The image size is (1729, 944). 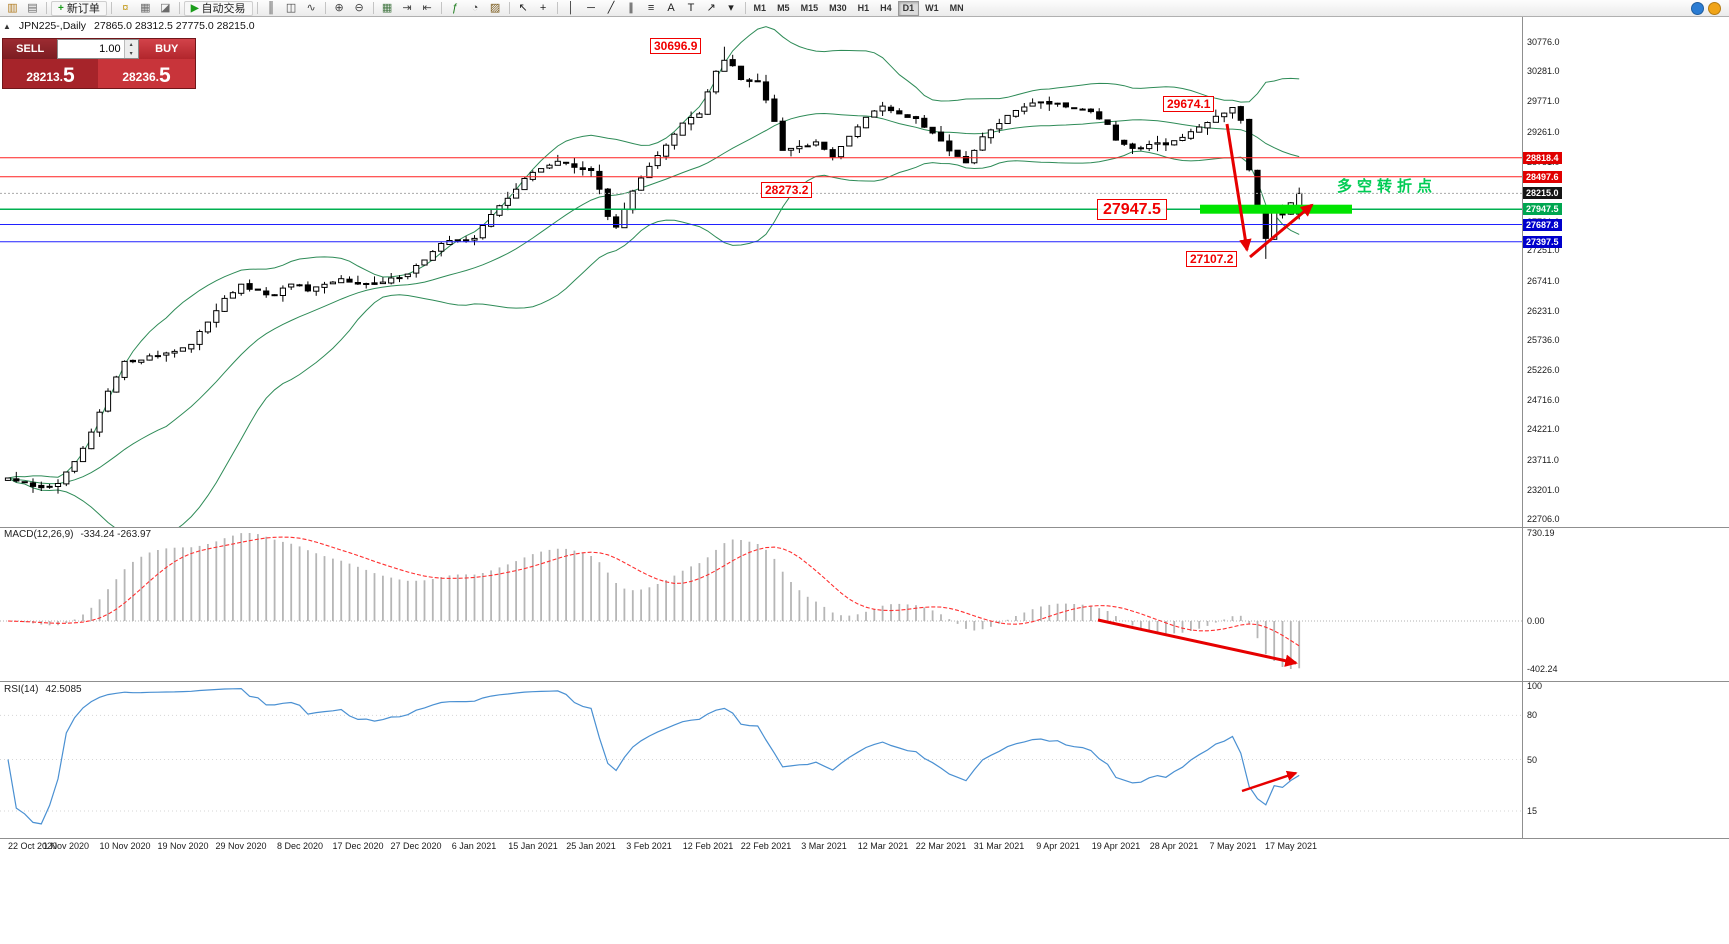 What do you see at coordinates (999, 846) in the screenshot?
I see `date-label: 31 Mar 2021` at bounding box center [999, 846].